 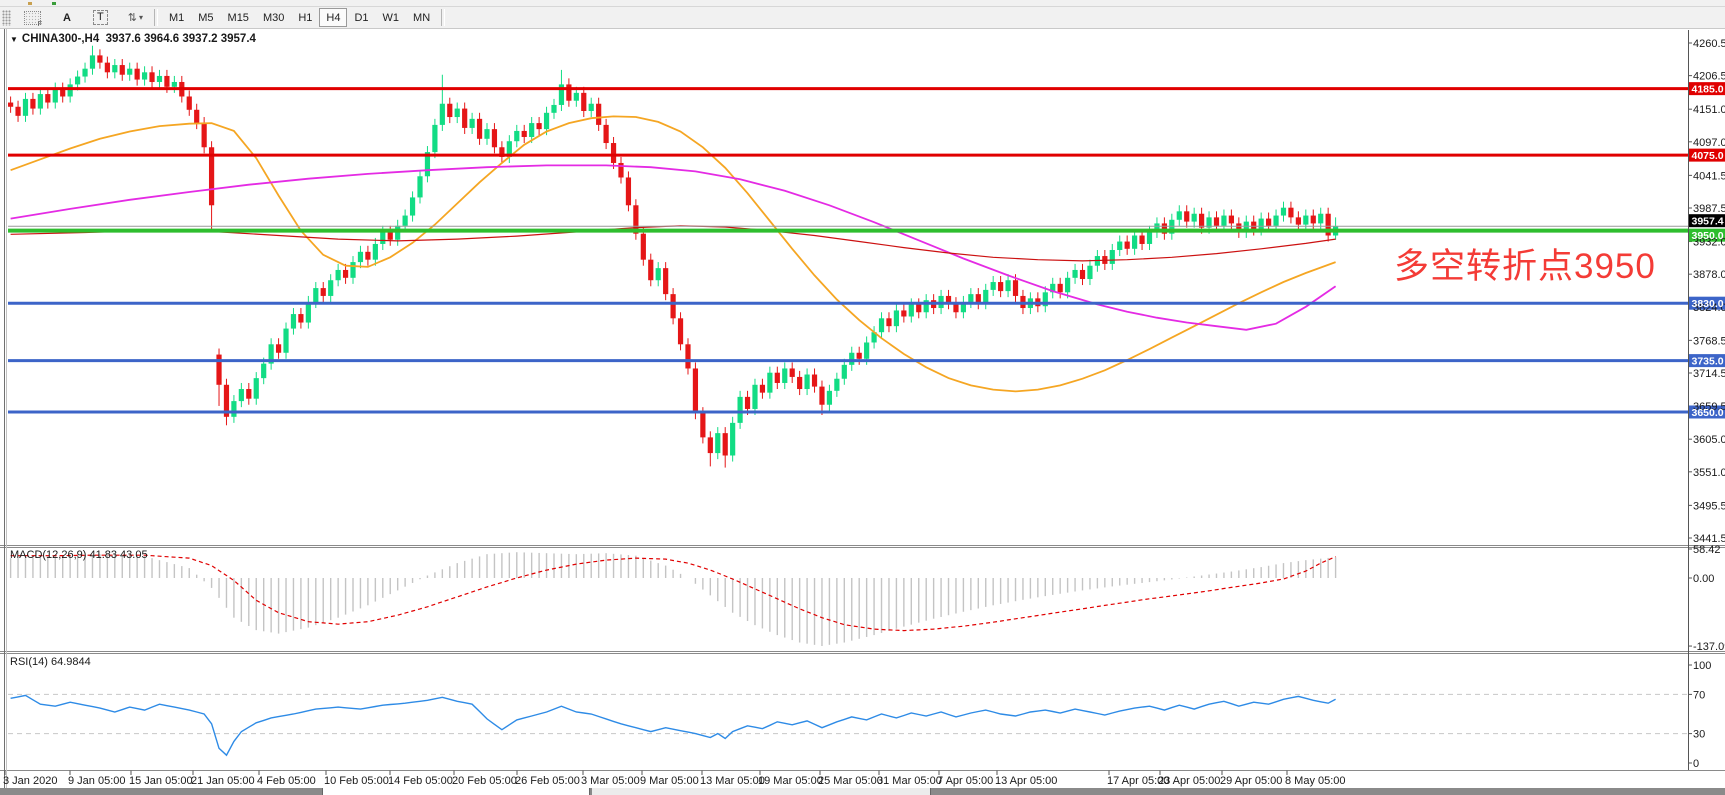 I want to click on price-tick-label: 3932.0, so click(x=1709, y=243).